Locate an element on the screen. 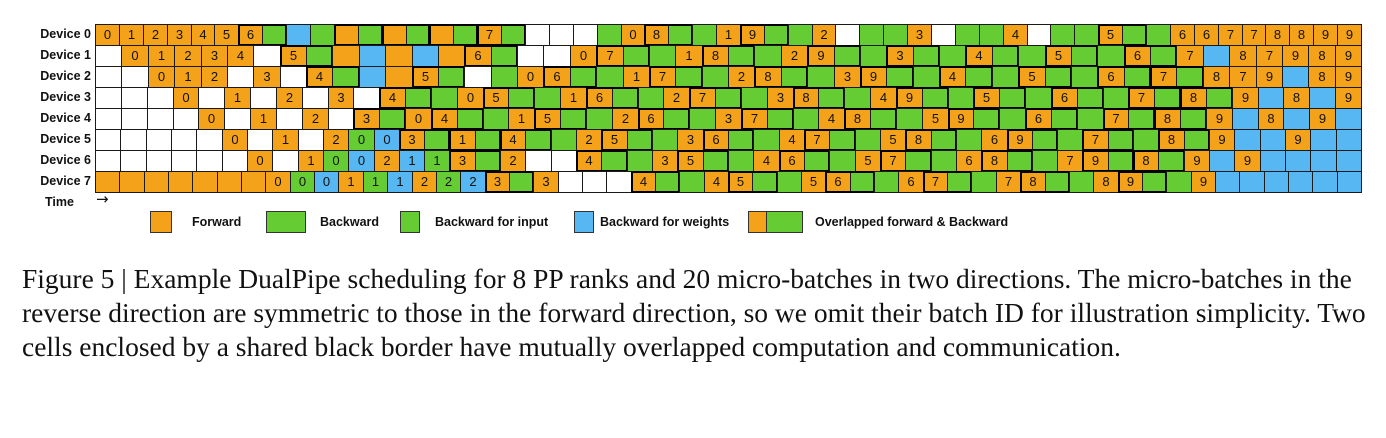 This screenshot has height=438, width=1386. backward-weights-cell: 2 is located at coordinates (473, 182).